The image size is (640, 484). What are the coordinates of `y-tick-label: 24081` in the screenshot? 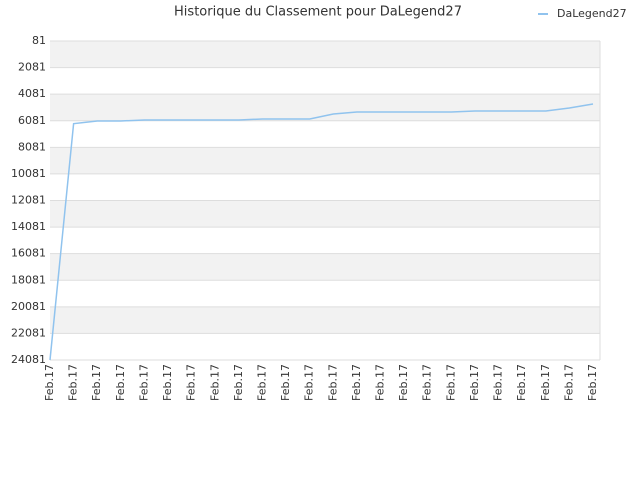 It's located at (28, 359).